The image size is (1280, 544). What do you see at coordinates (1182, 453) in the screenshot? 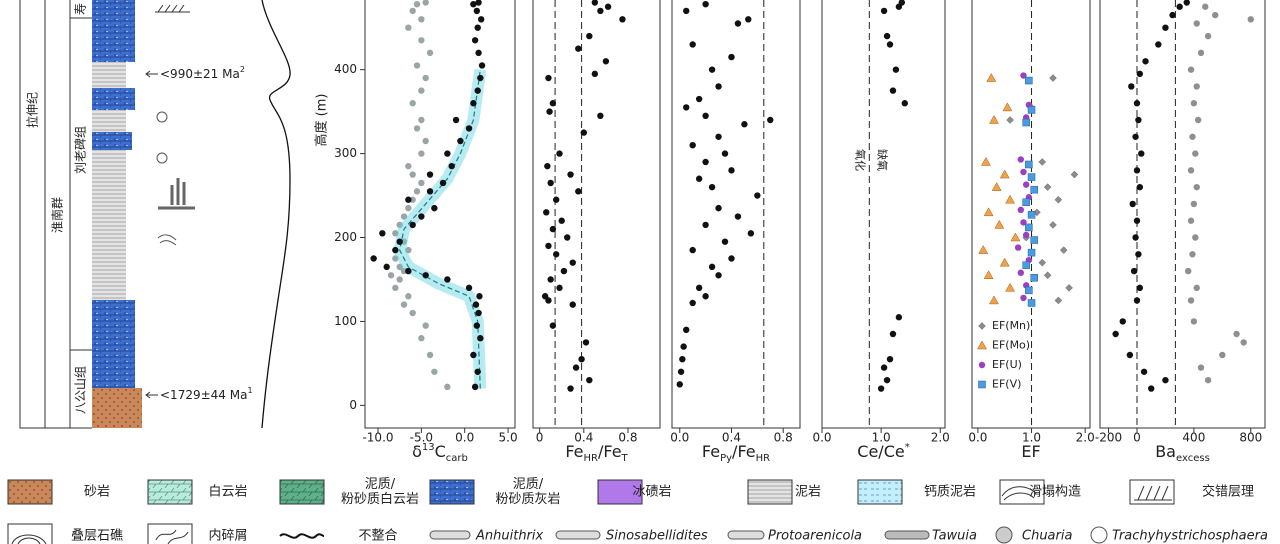
I see `x-axis-label: Baexcess` at bounding box center [1182, 453].